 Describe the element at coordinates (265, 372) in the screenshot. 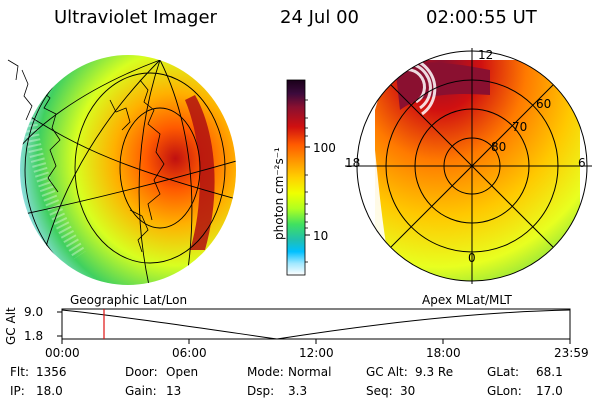

I see `mode-label: Mode:` at that location.